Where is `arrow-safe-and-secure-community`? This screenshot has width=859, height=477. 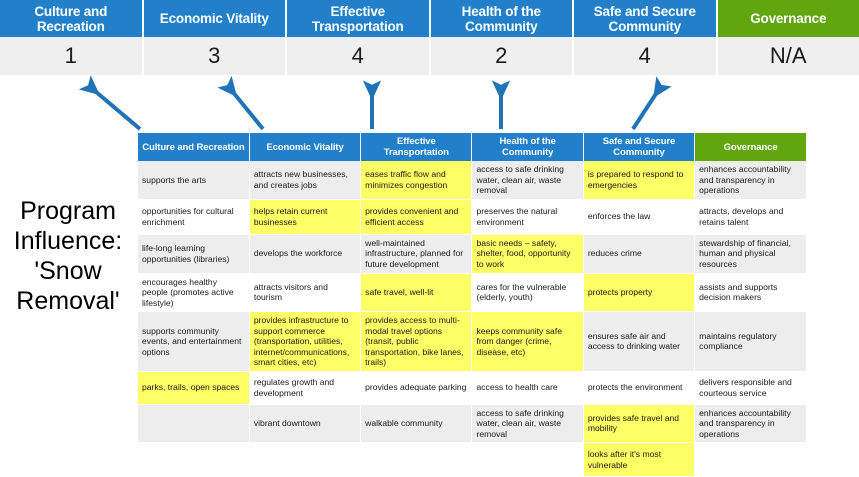 arrow-safe-and-secure-community is located at coordinates (647, 107).